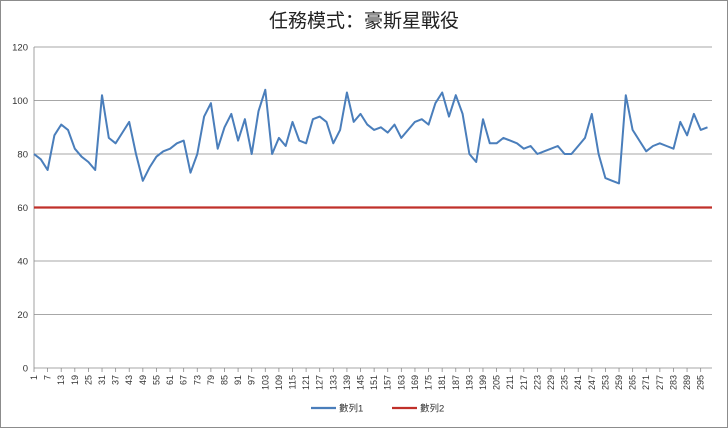 This screenshot has width=728, height=428. Describe the element at coordinates (388, 382) in the screenshot. I see `x-tick-label: 157` at that location.